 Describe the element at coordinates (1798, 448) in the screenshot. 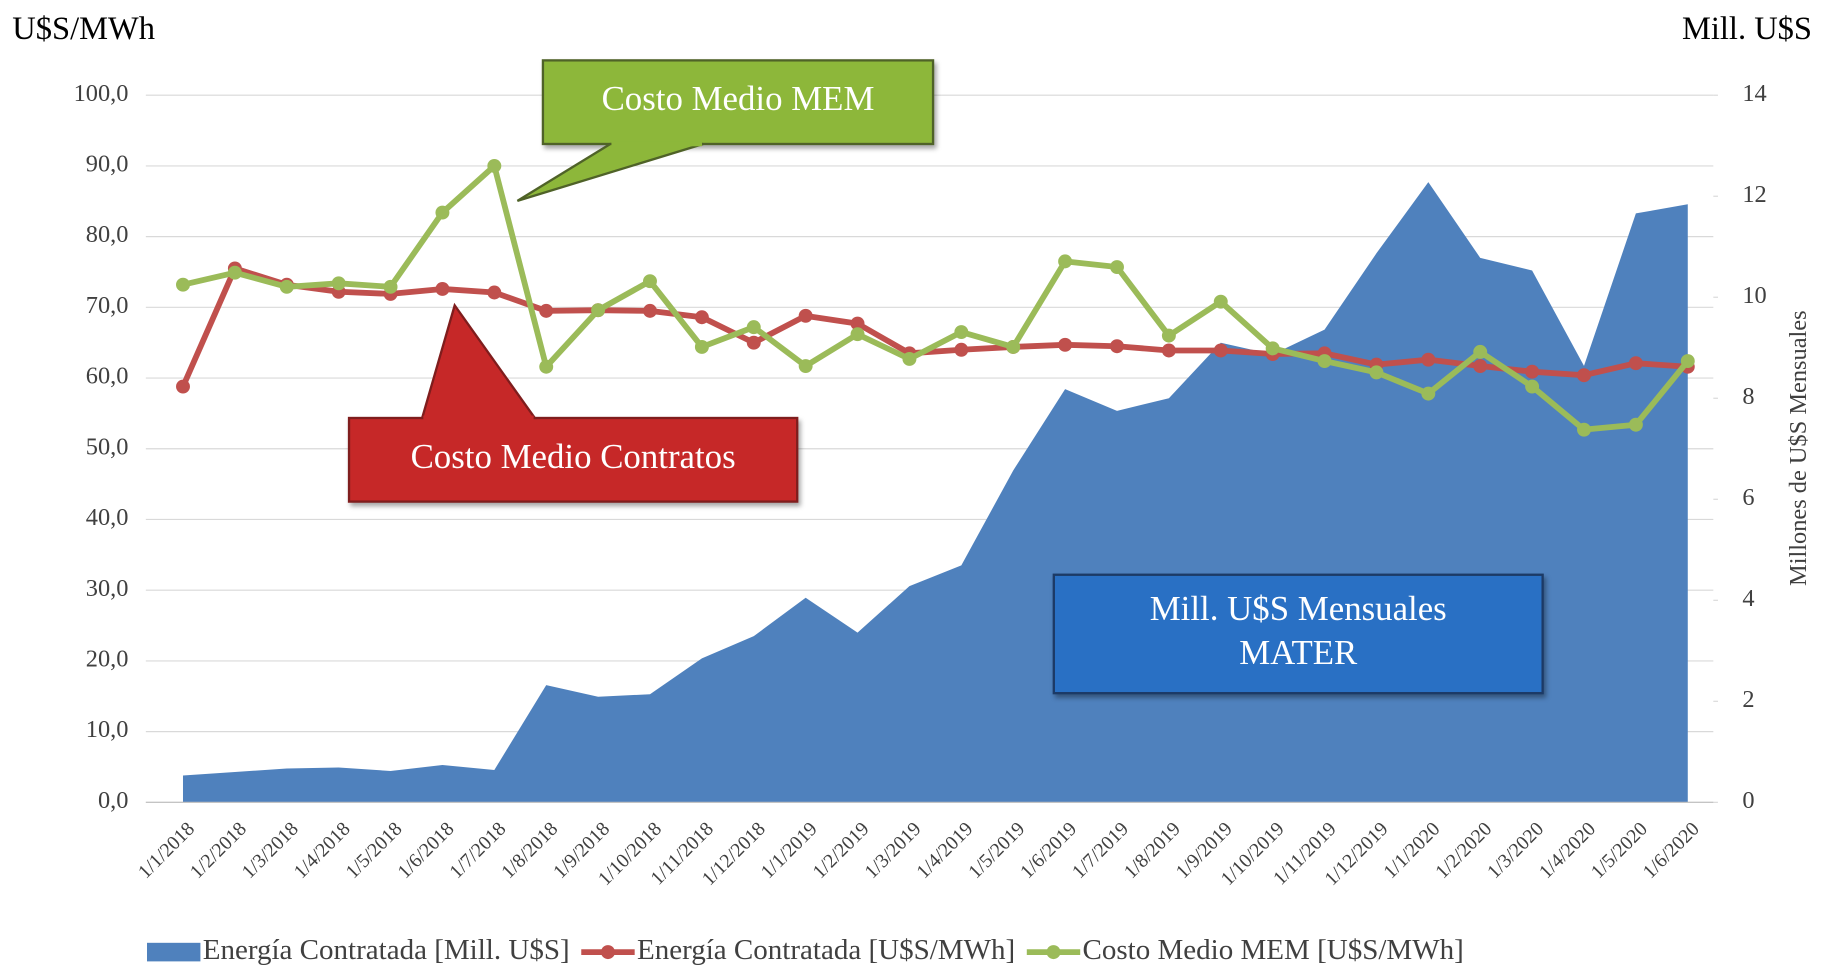

I see `y2-axis-label: Millones de U$S Mensuales` at that location.